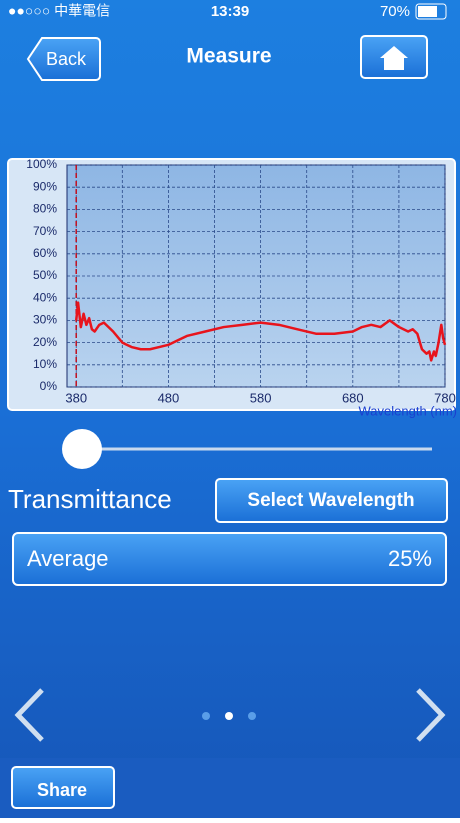  What do you see at coordinates (45, 209) in the screenshot?
I see `y-tick-label: 80%` at bounding box center [45, 209].